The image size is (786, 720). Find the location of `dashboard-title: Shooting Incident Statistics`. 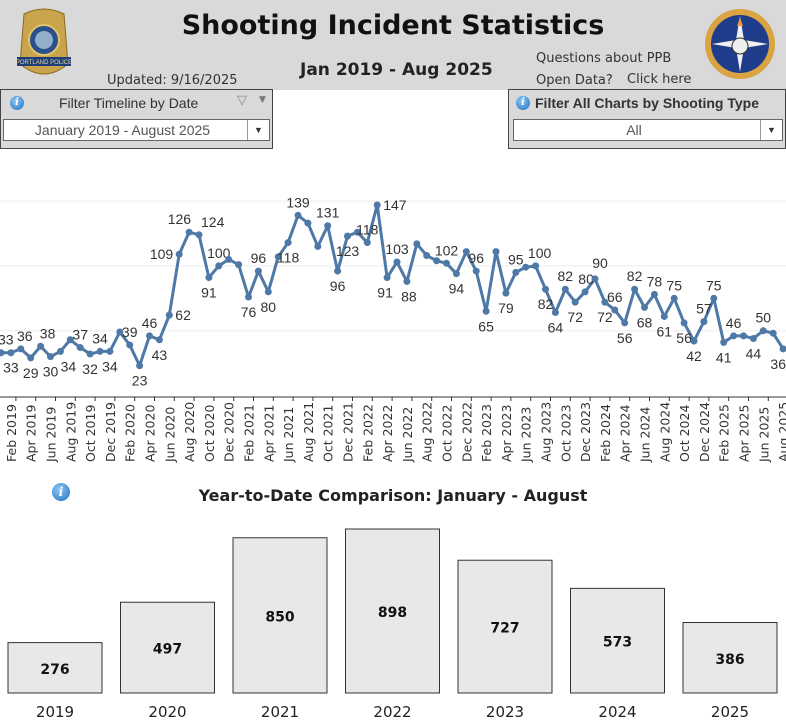

dashboard-title: Shooting Incident Statistics is located at coordinates (393, 25).